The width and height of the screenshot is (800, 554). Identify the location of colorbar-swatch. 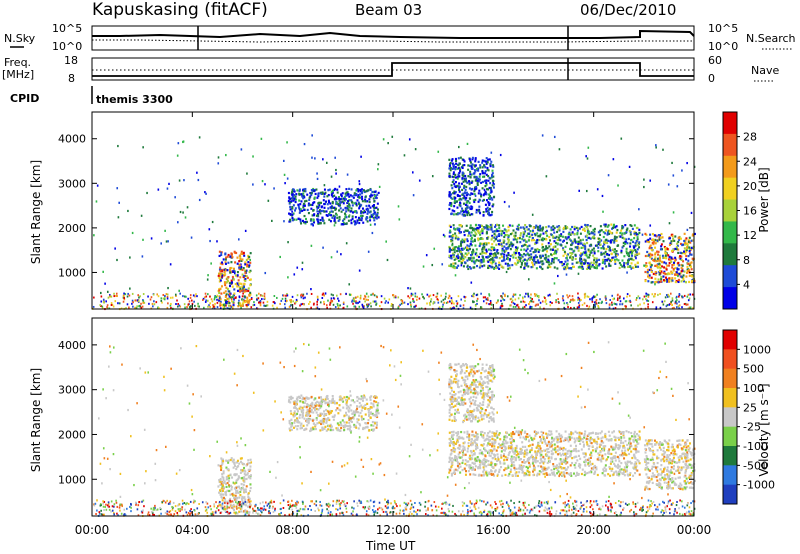
(730, 167).